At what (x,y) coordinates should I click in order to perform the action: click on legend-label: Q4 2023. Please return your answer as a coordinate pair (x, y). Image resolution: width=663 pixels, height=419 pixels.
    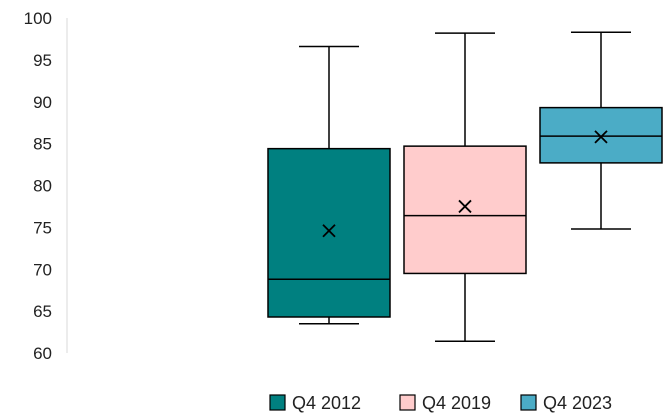
    Looking at the image, I should click on (577, 403).